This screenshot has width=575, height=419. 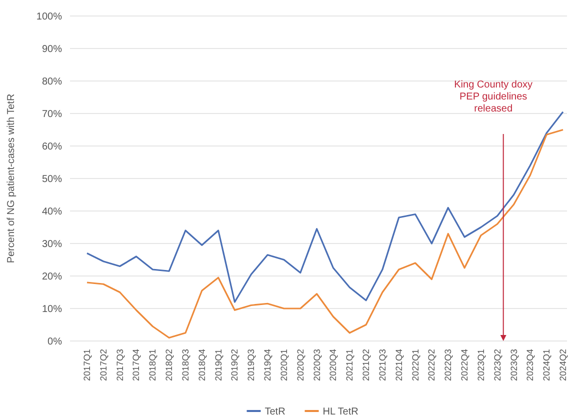 I want to click on x-tick-label: 2017Q2, so click(x=103, y=365).